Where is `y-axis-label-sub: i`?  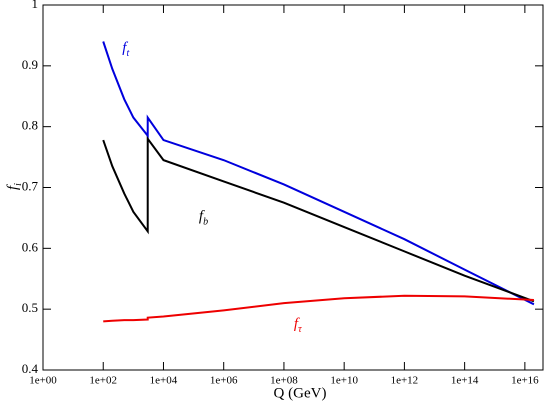 y-axis-label-sub: i is located at coordinates (18, 184).